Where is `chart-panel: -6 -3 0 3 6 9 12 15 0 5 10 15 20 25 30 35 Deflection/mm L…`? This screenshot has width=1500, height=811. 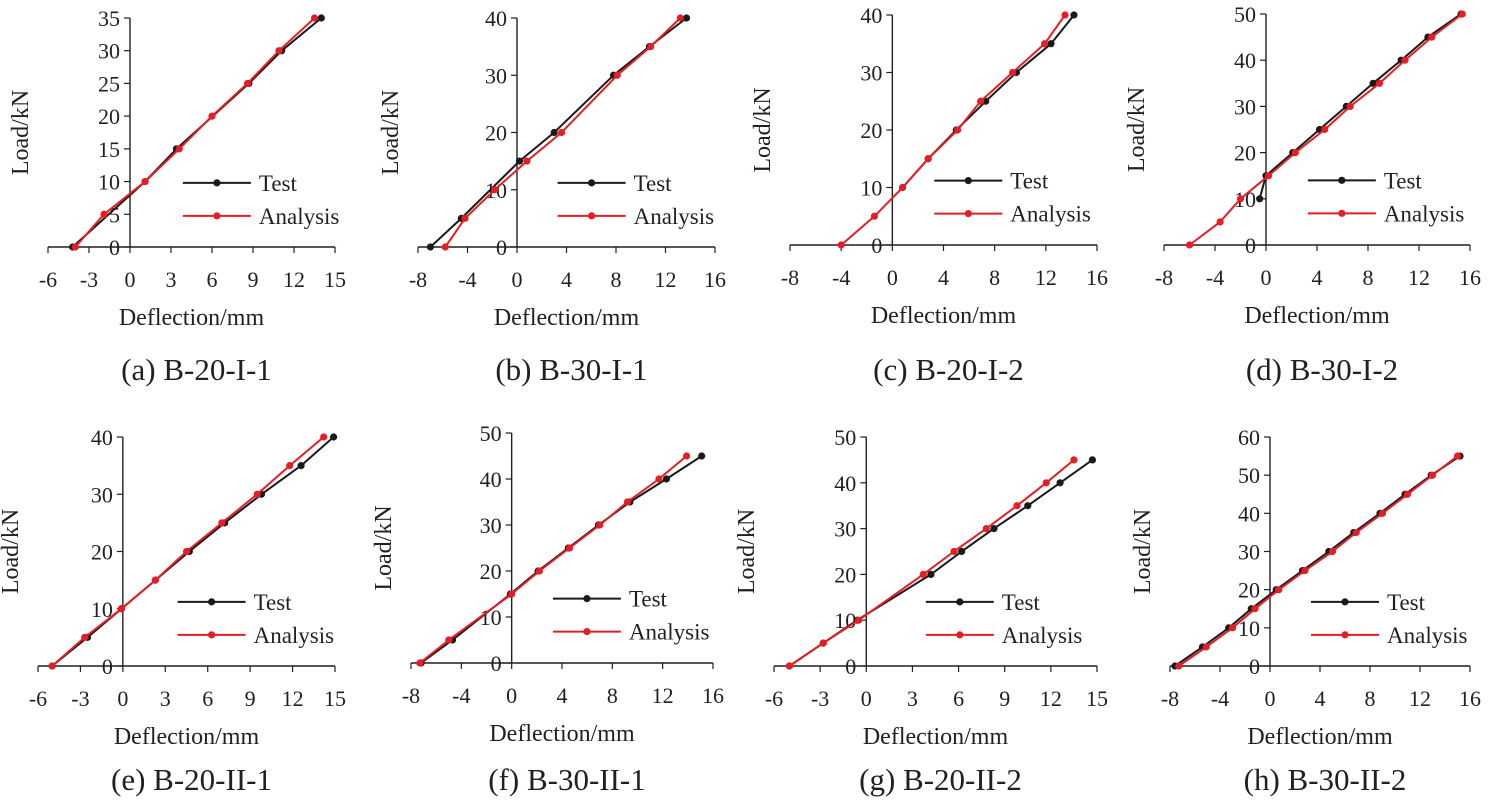
chart-panel: -6 -3 0 3 6 9 12 15 0 5 10 15 20 25 30 35 Deflection/mm L… is located at coordinates (177, 196).